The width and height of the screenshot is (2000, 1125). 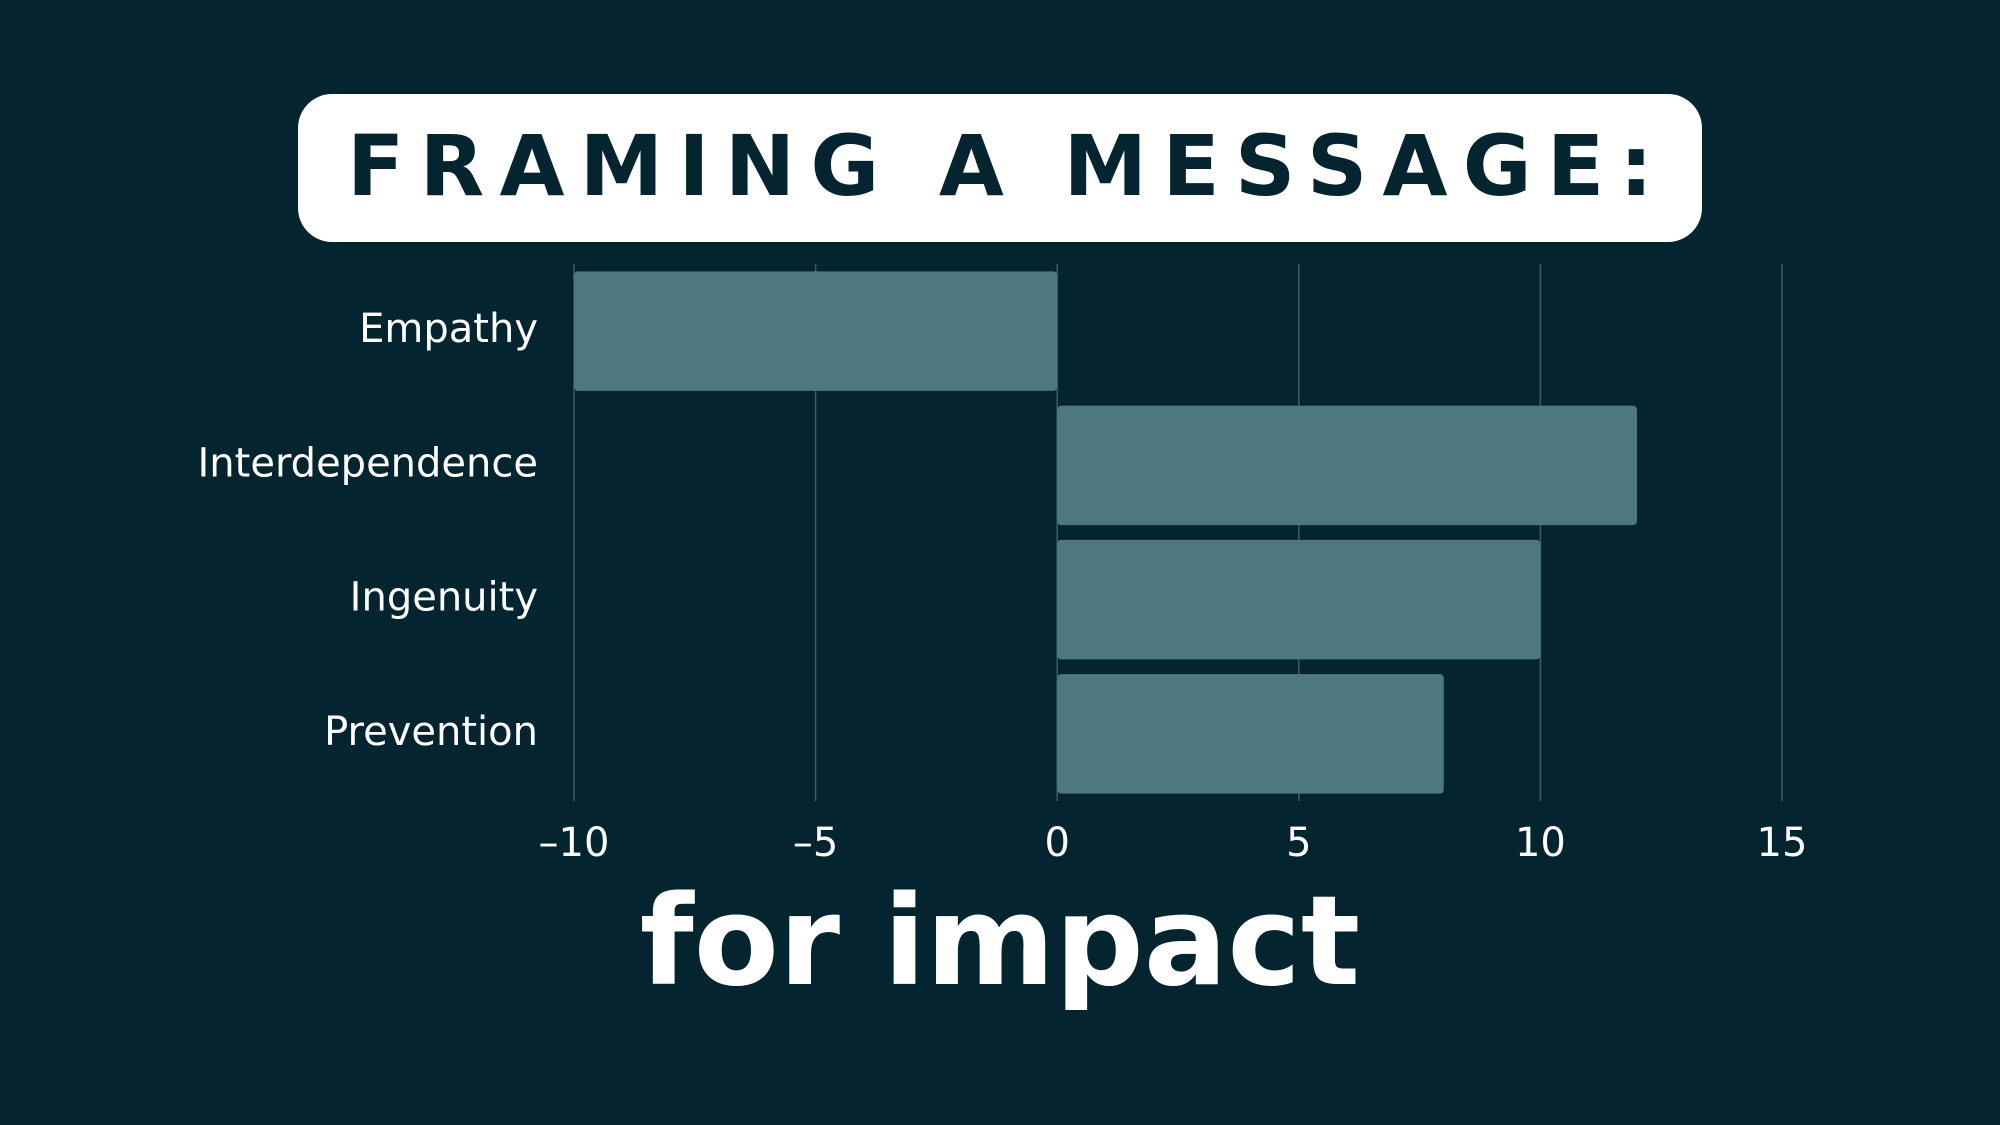 I want to click on x-tick-label: –5, so click(x=815, y=843).